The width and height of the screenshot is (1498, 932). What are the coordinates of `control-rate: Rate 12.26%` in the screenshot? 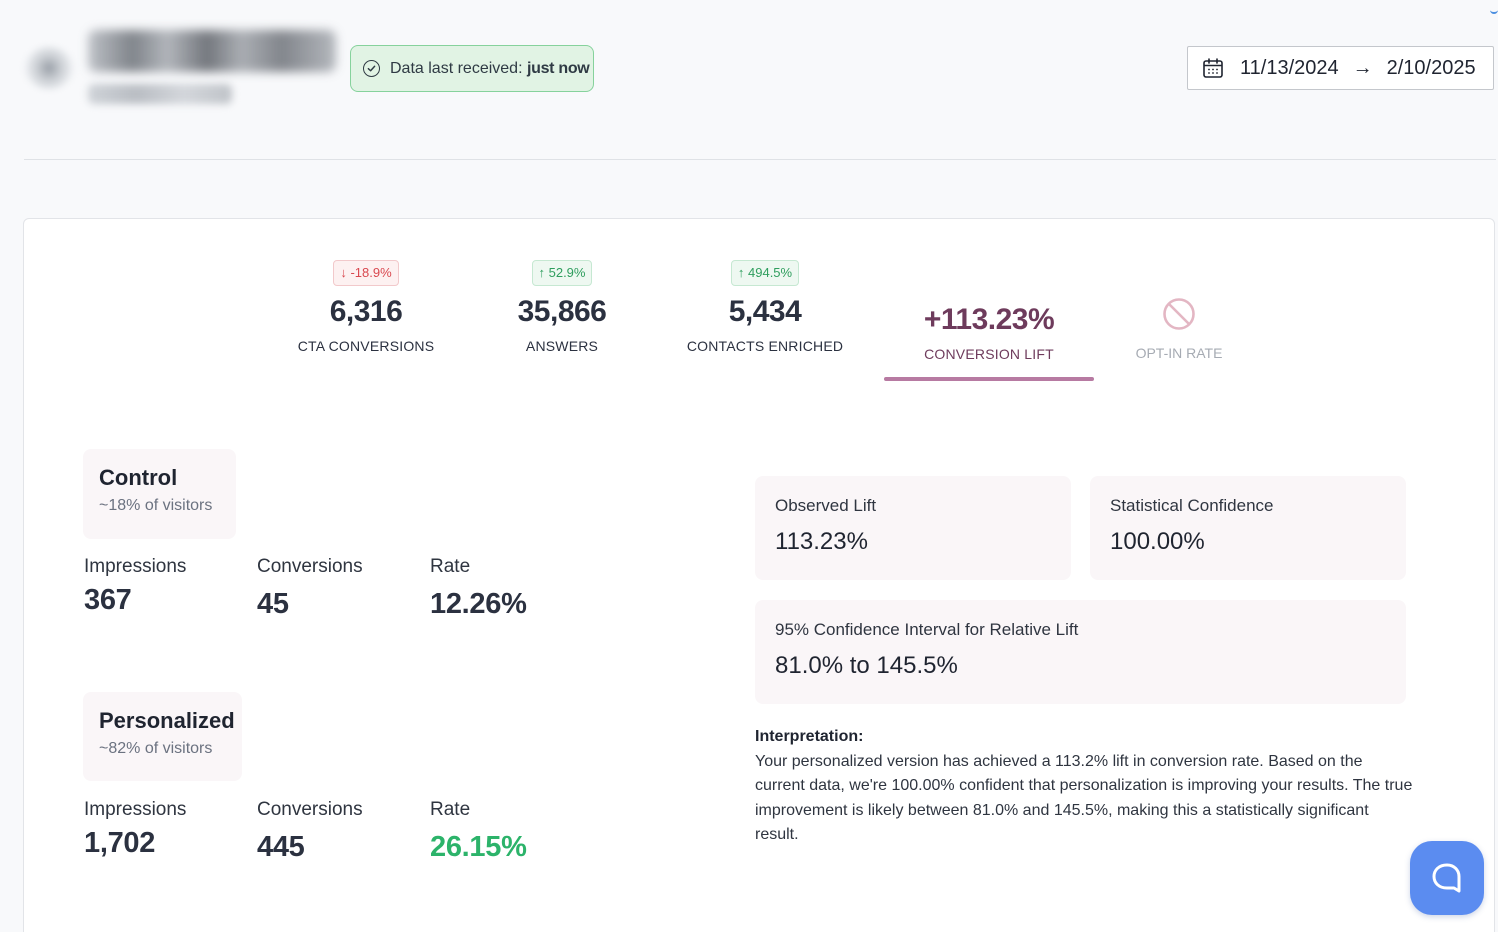 It's located at (478, 588).